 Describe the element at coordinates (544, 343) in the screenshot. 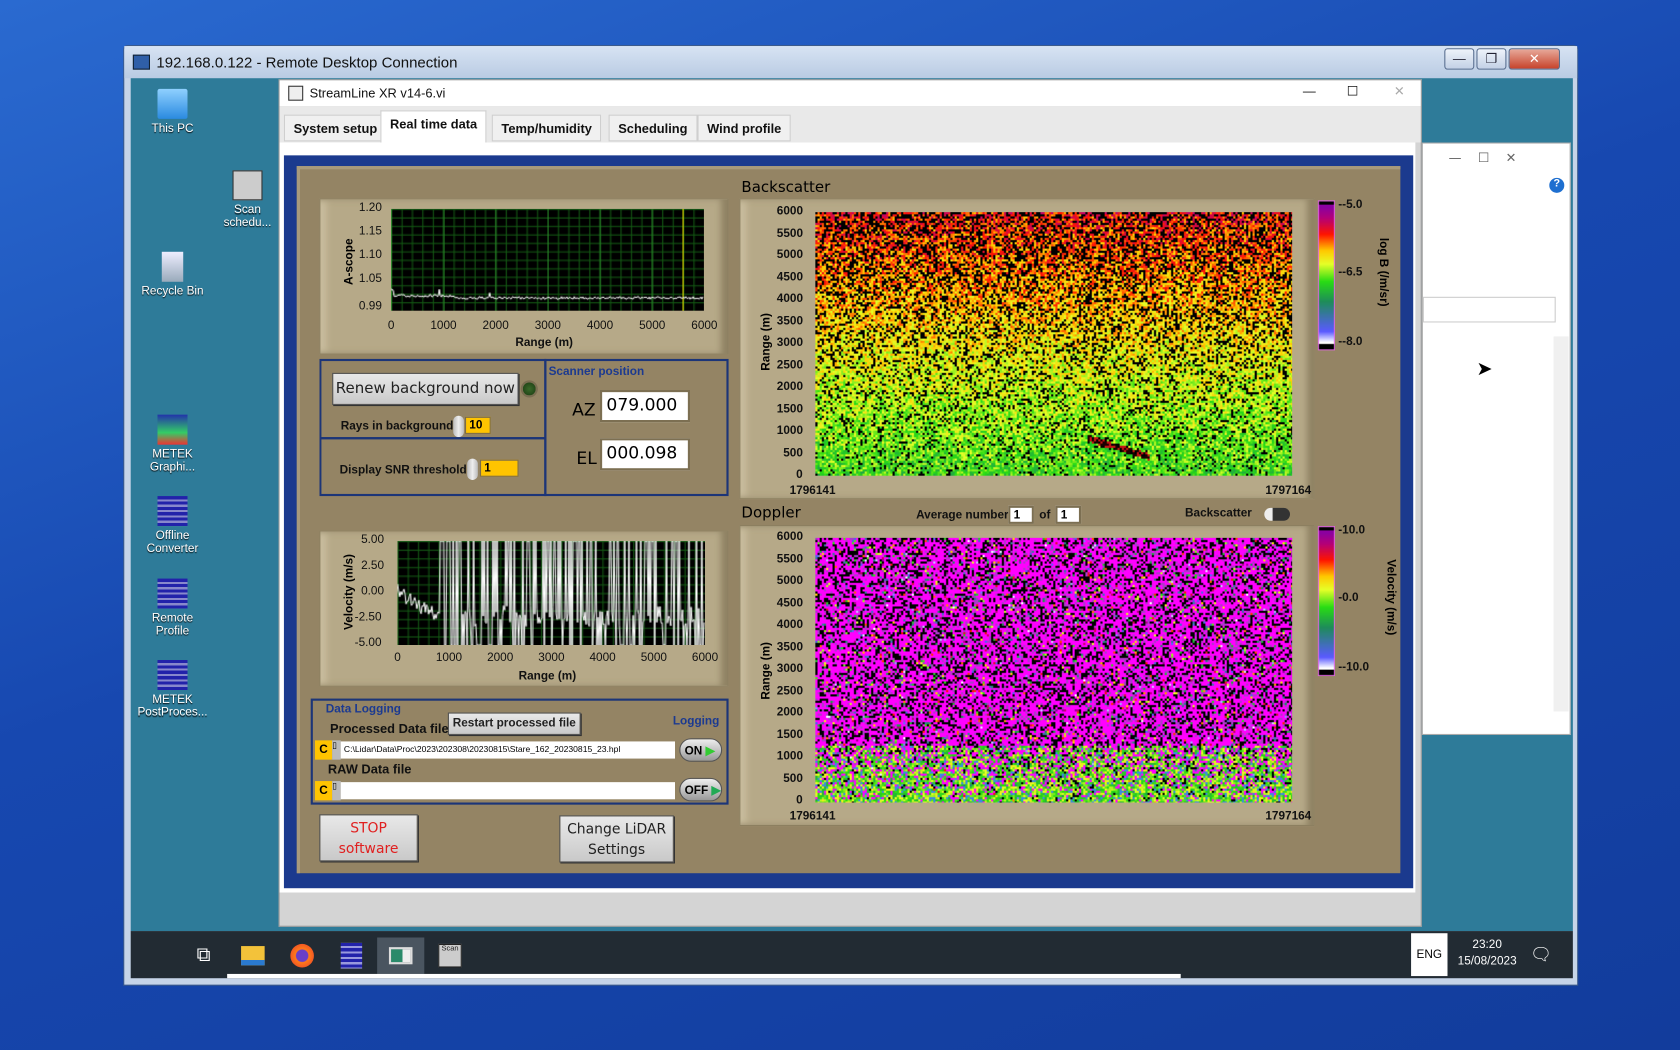

I see `a-scope-xlabel: Range (m)` at that location.